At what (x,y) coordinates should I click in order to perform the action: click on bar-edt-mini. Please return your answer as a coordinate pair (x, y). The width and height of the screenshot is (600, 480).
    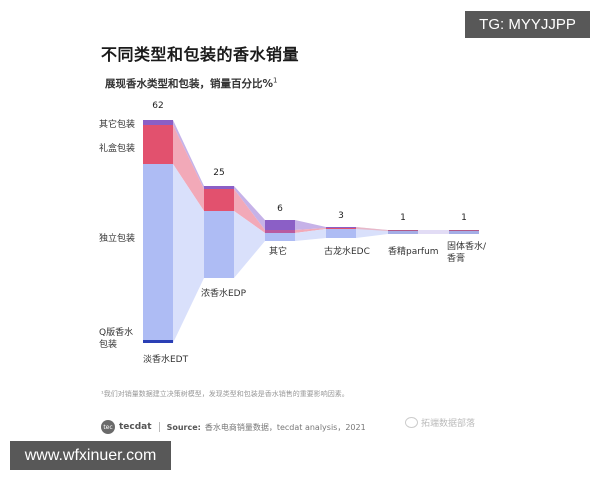
    Looking at the image, I should click on (158, 341).